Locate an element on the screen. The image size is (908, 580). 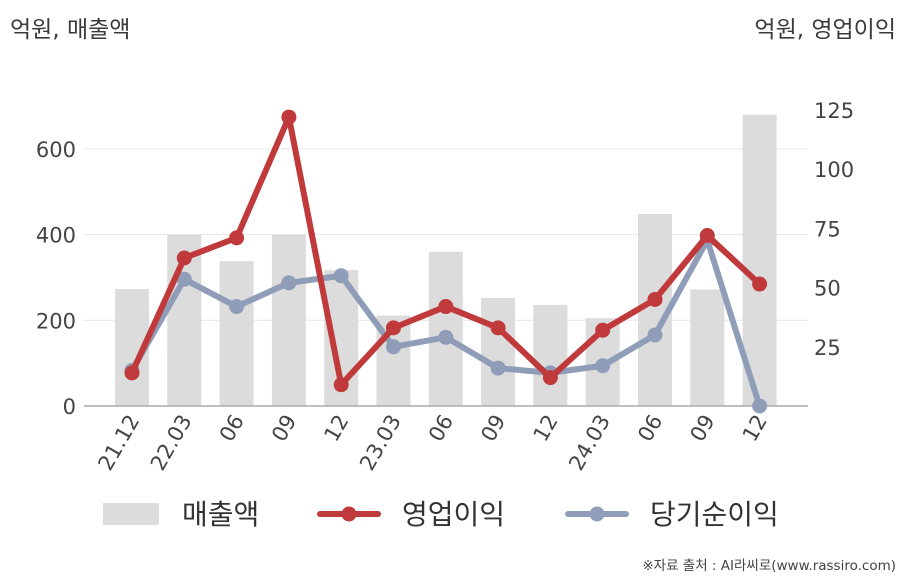
legend: 매출액 영업이익 당기순이익 is located at coordinates (441, 514).